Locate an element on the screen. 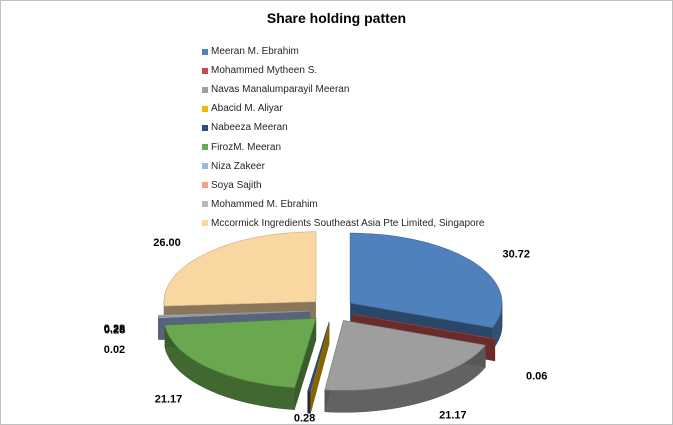 Image resolution: width=673 pixels, height=425 pixels. legend-item: Soya Sajith is located at coordinates (343, 185).